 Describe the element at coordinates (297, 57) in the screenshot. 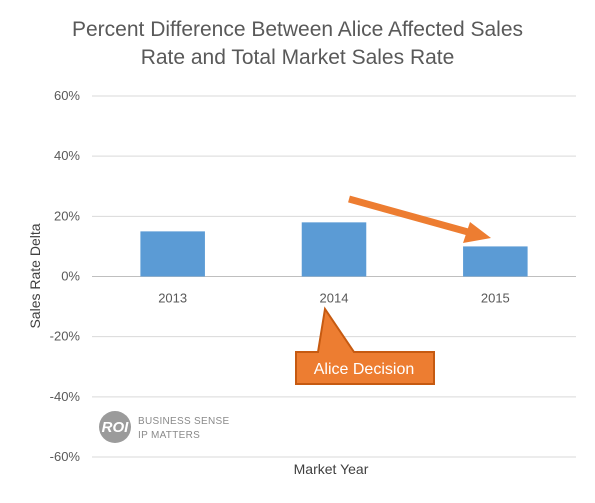

I see `chart-title-line-2: Rate and Total Market Sales Rate` at that location.